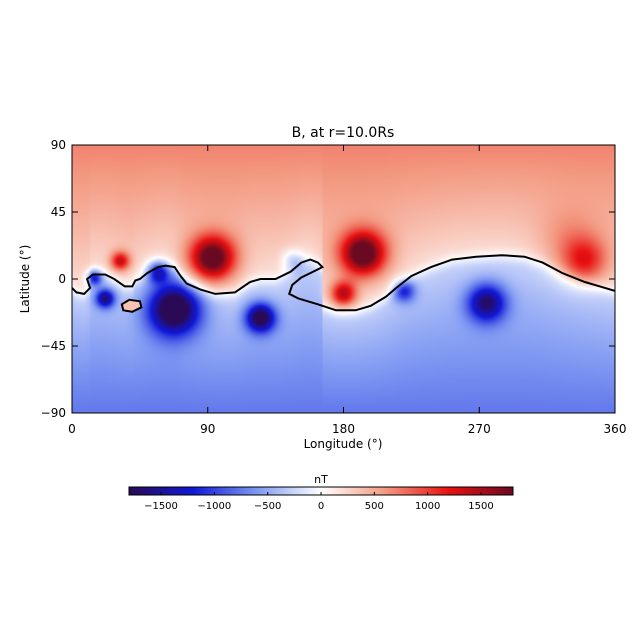 This screenshot has height=644, width=640. I want to click on colorbar-tick-label: 1500, so click(480, 506).